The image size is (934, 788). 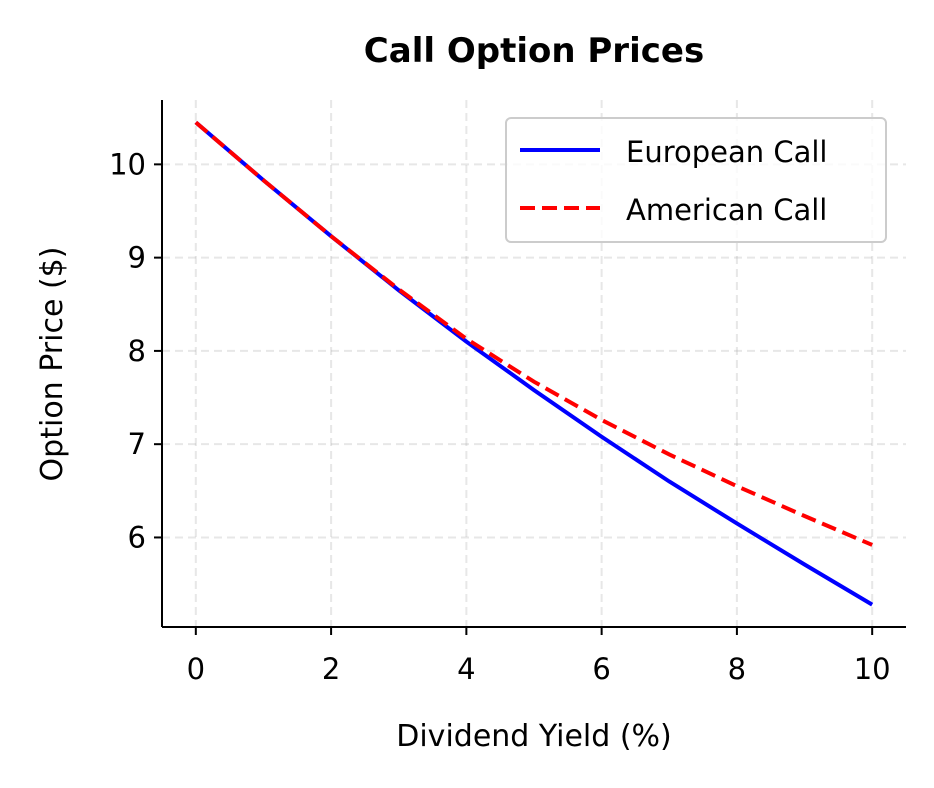 I want to click on y-tick-label: 6, so click(x=137, y=537).